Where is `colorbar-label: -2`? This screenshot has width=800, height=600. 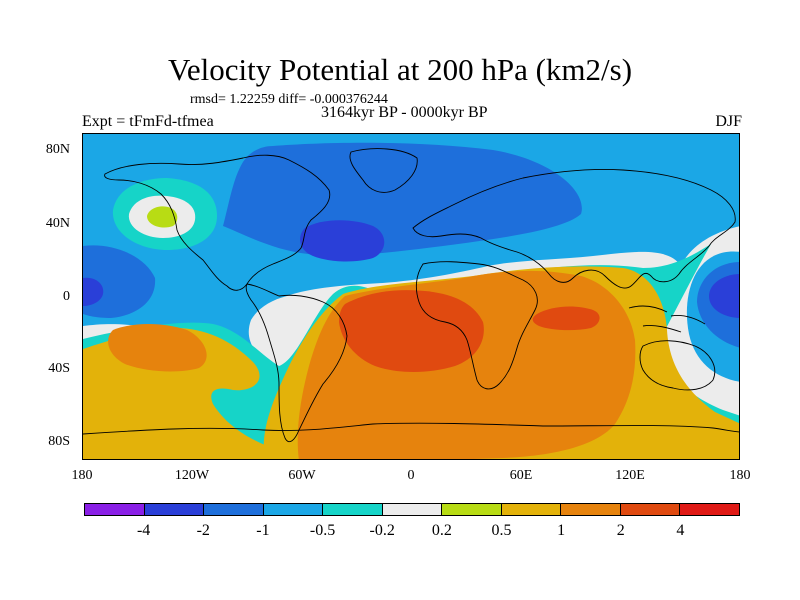 colorbar-label: -2 is located at coordinates (203, 530).